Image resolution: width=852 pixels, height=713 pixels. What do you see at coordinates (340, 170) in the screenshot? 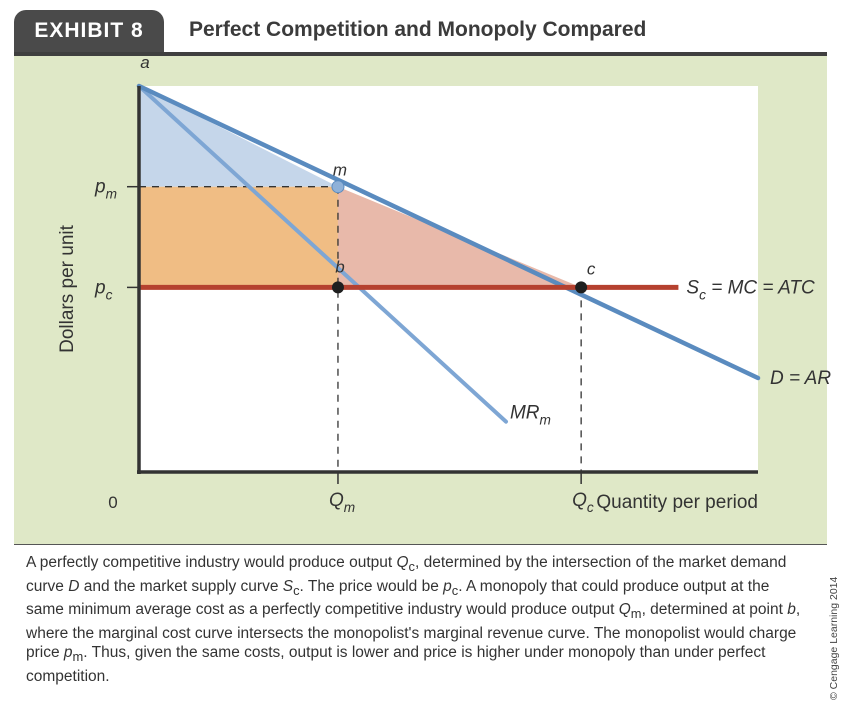
I see `point-label-m: m` at bounding box center [340, 170].